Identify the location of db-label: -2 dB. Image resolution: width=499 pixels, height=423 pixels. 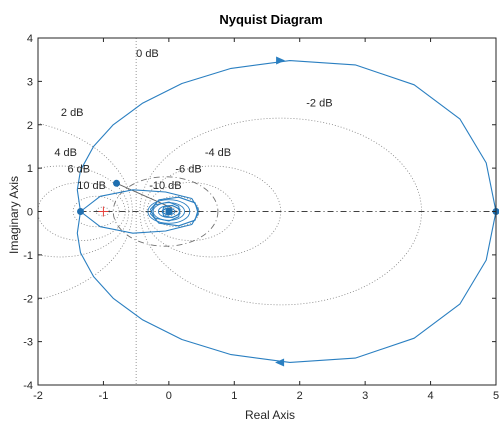
(319, 104).